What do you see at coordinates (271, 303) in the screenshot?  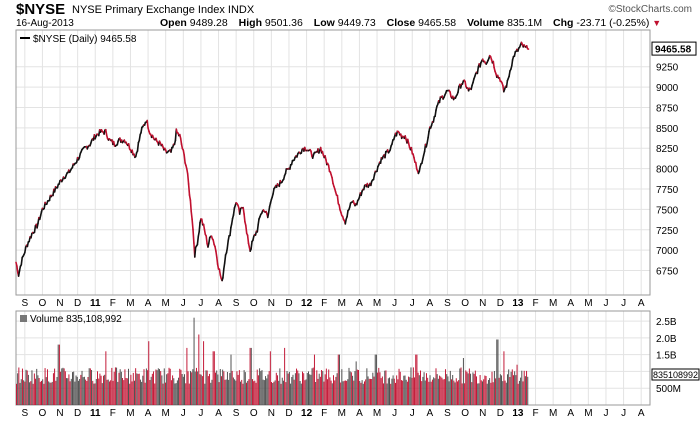 I see `price-x-tick-label: N` at bounding box center [271, 303].